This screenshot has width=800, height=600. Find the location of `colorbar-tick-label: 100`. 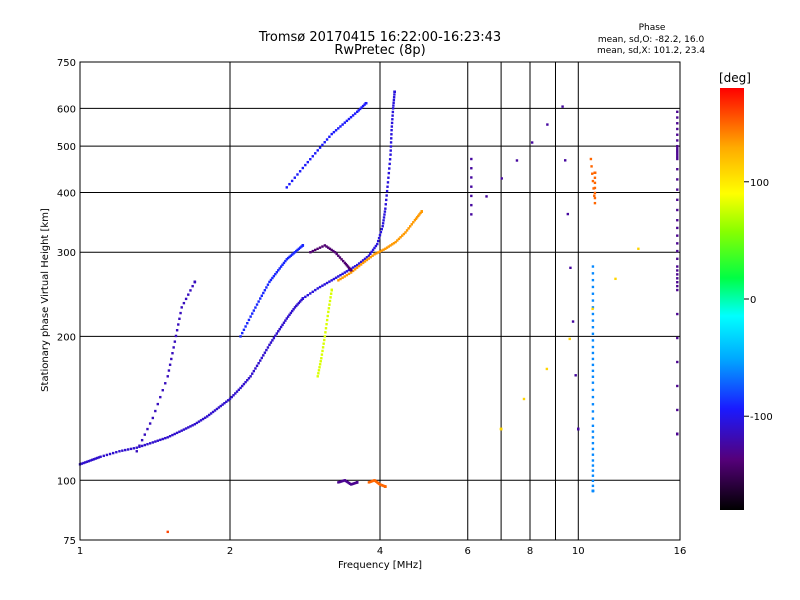

colorbar-tick-label: 100 is located at coordinates (759, 183).